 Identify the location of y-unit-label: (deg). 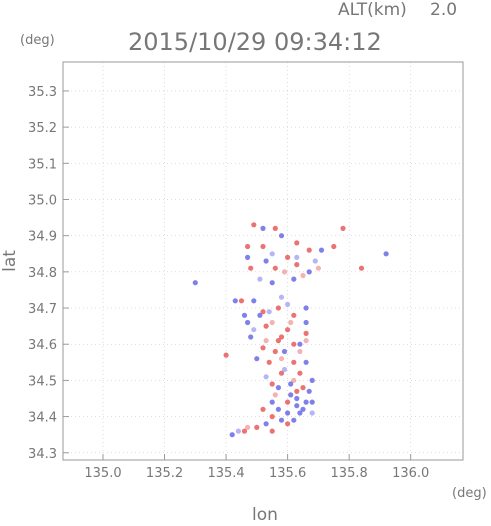
(37, 40).